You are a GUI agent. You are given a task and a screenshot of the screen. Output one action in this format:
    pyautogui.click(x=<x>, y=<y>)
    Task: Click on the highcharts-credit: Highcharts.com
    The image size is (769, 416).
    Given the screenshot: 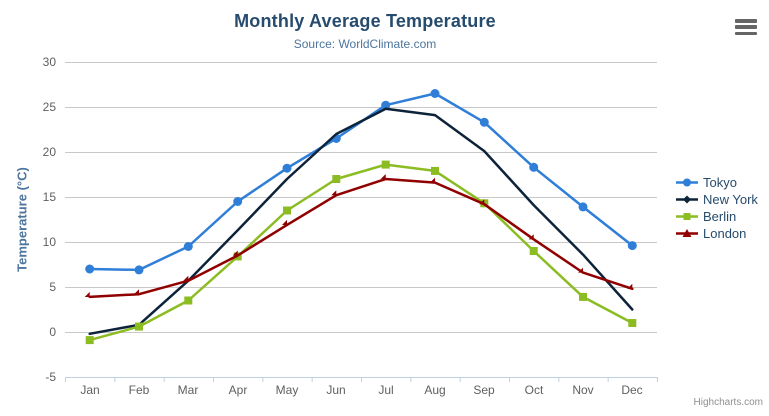 What is the action you would take?
    pyautogui.click(x=728, y=402)
    